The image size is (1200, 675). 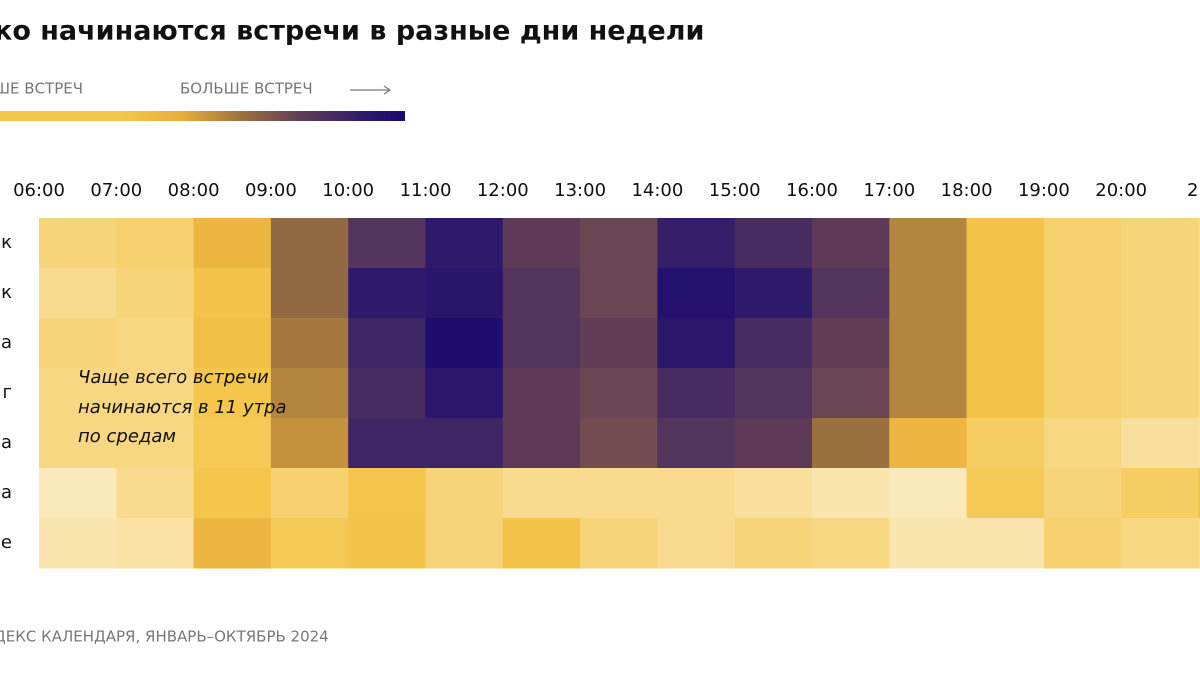 What do you see at coordinates (271, 190) in the screenshot?
I see `x-tick-label: 09:00` at bounding box center [271, 190].